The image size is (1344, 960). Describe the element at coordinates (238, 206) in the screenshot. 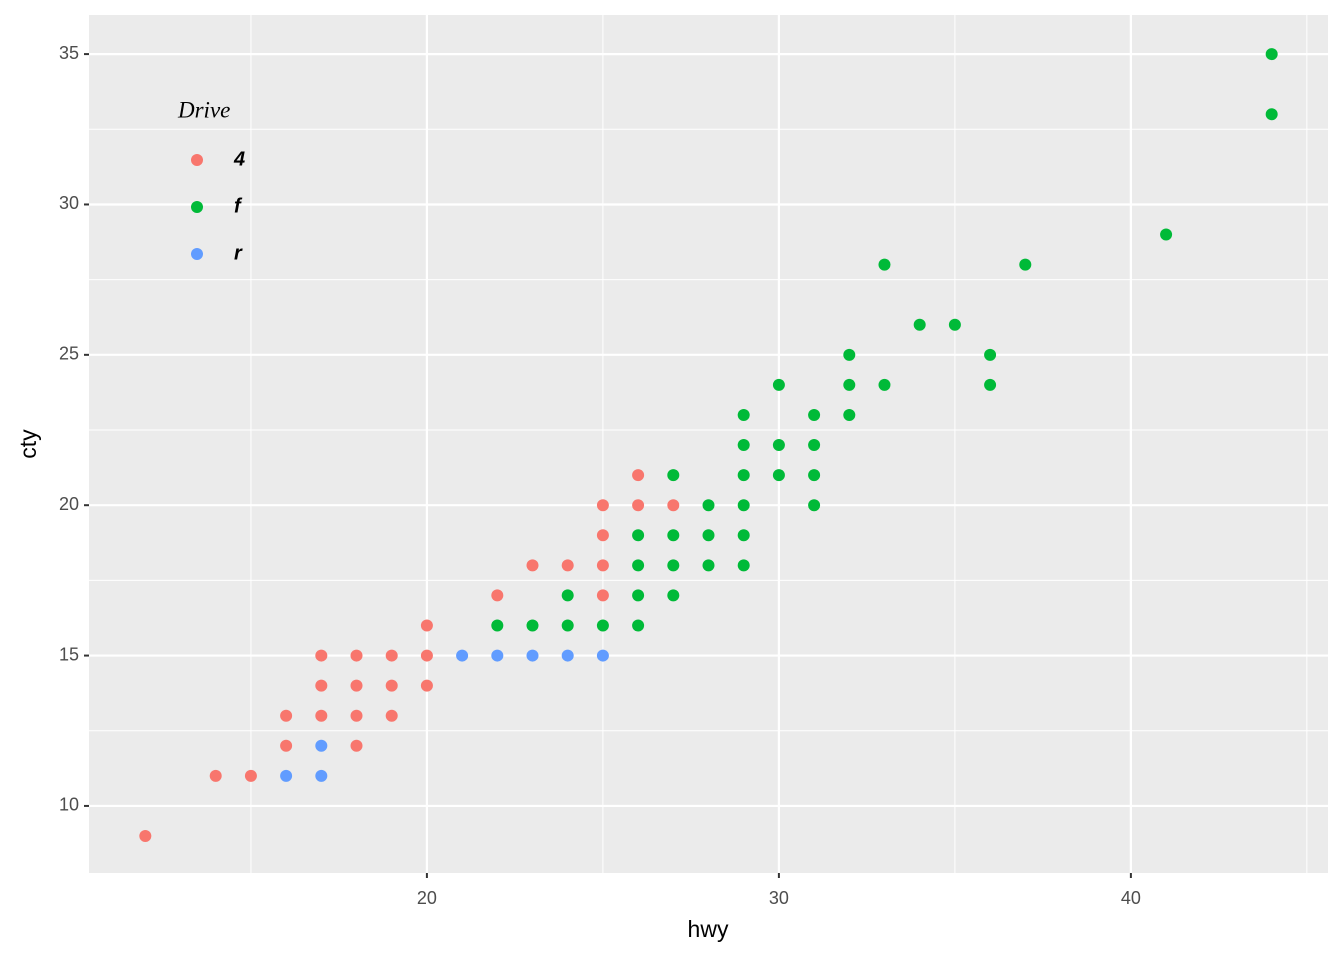

I see `legend-label: f` at that location.